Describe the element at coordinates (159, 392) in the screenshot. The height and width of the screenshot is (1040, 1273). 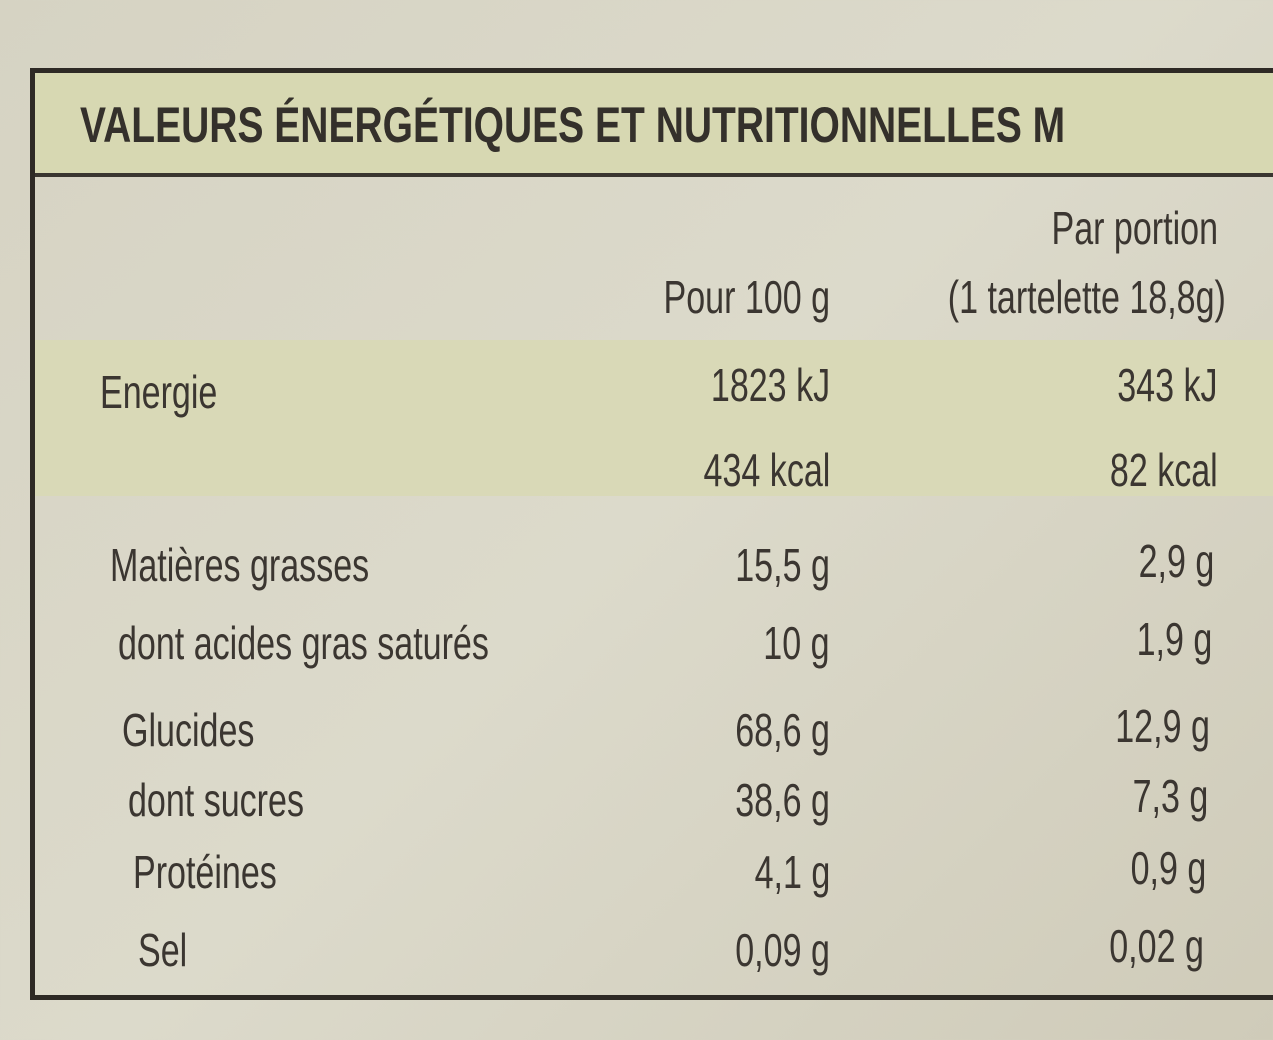
I see `row-label: Energie` at that location.